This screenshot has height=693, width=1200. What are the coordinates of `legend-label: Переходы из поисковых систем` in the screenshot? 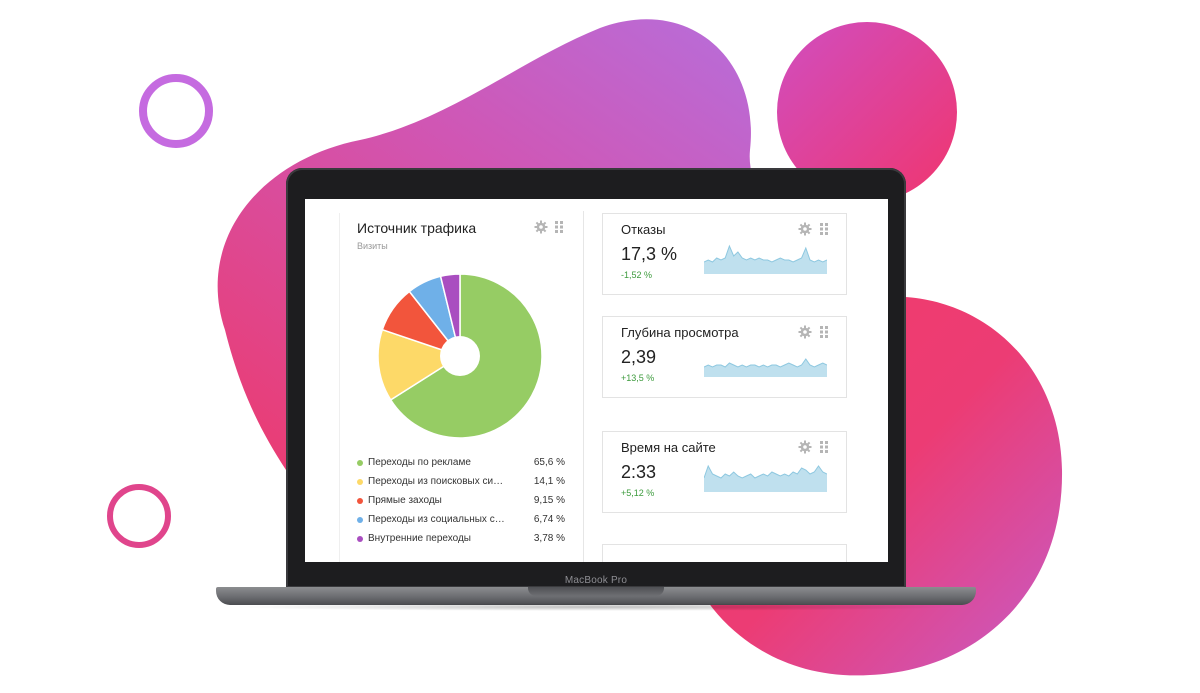 It's located at (437, 481).